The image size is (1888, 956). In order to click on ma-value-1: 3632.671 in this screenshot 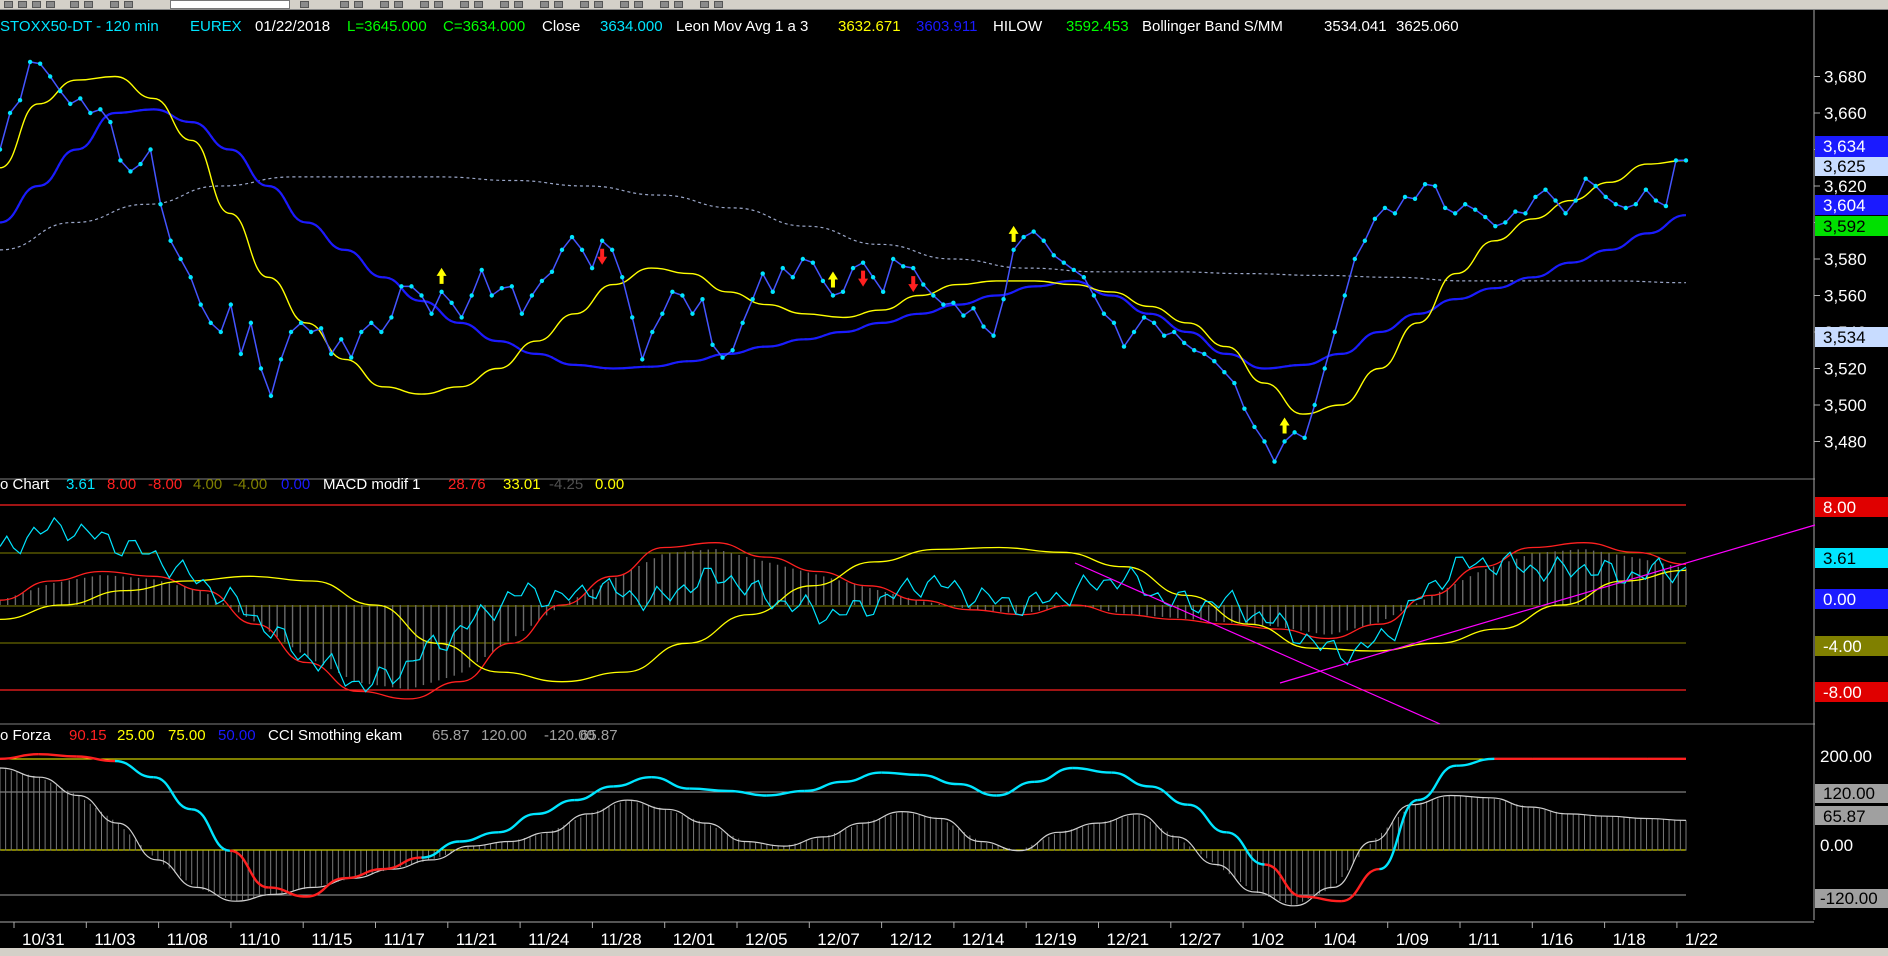, I will do `click(869, 26)`.